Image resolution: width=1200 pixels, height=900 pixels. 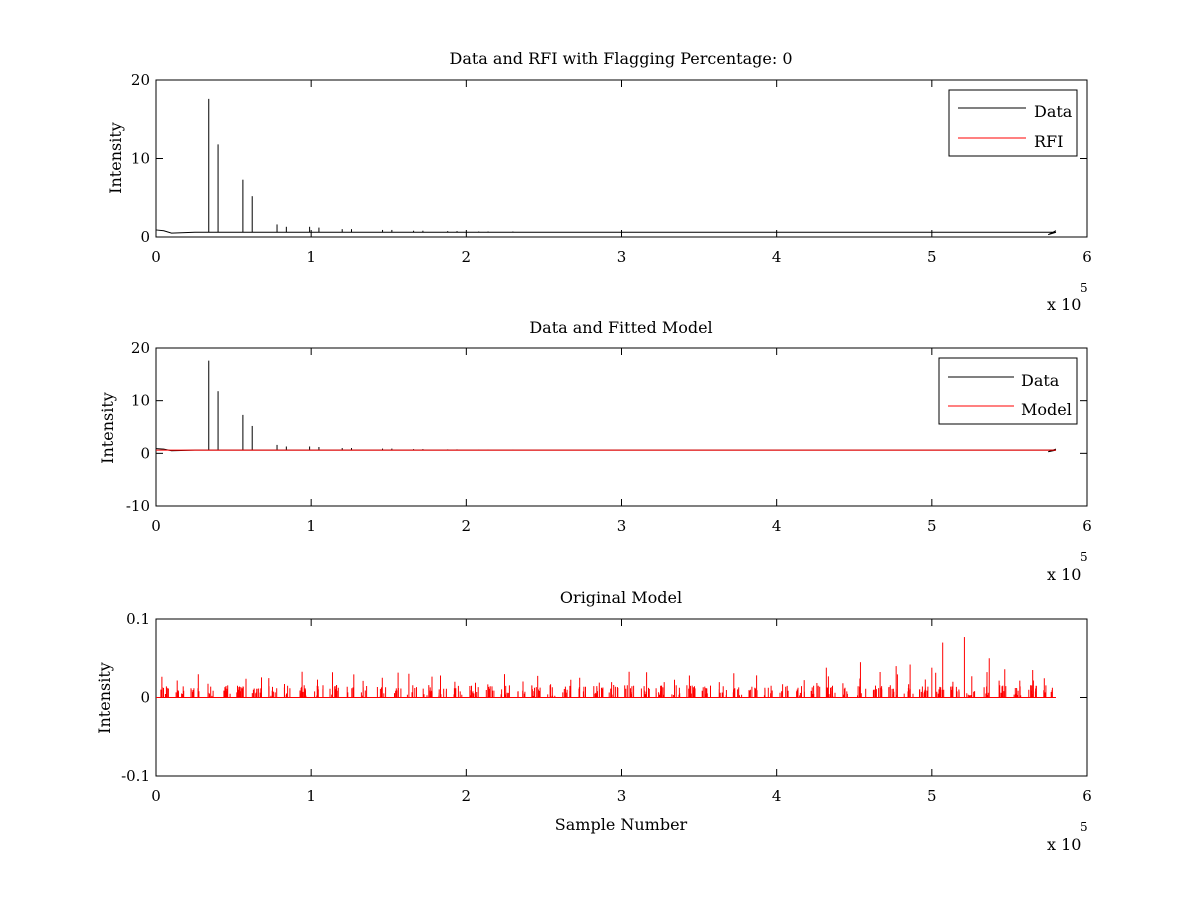 What do you see at coordinates (620, 58) in the screenshot?
I see `panel-1-title: Data and RFI with Flagging Percentage: 0` at bounding box center [620, 58].